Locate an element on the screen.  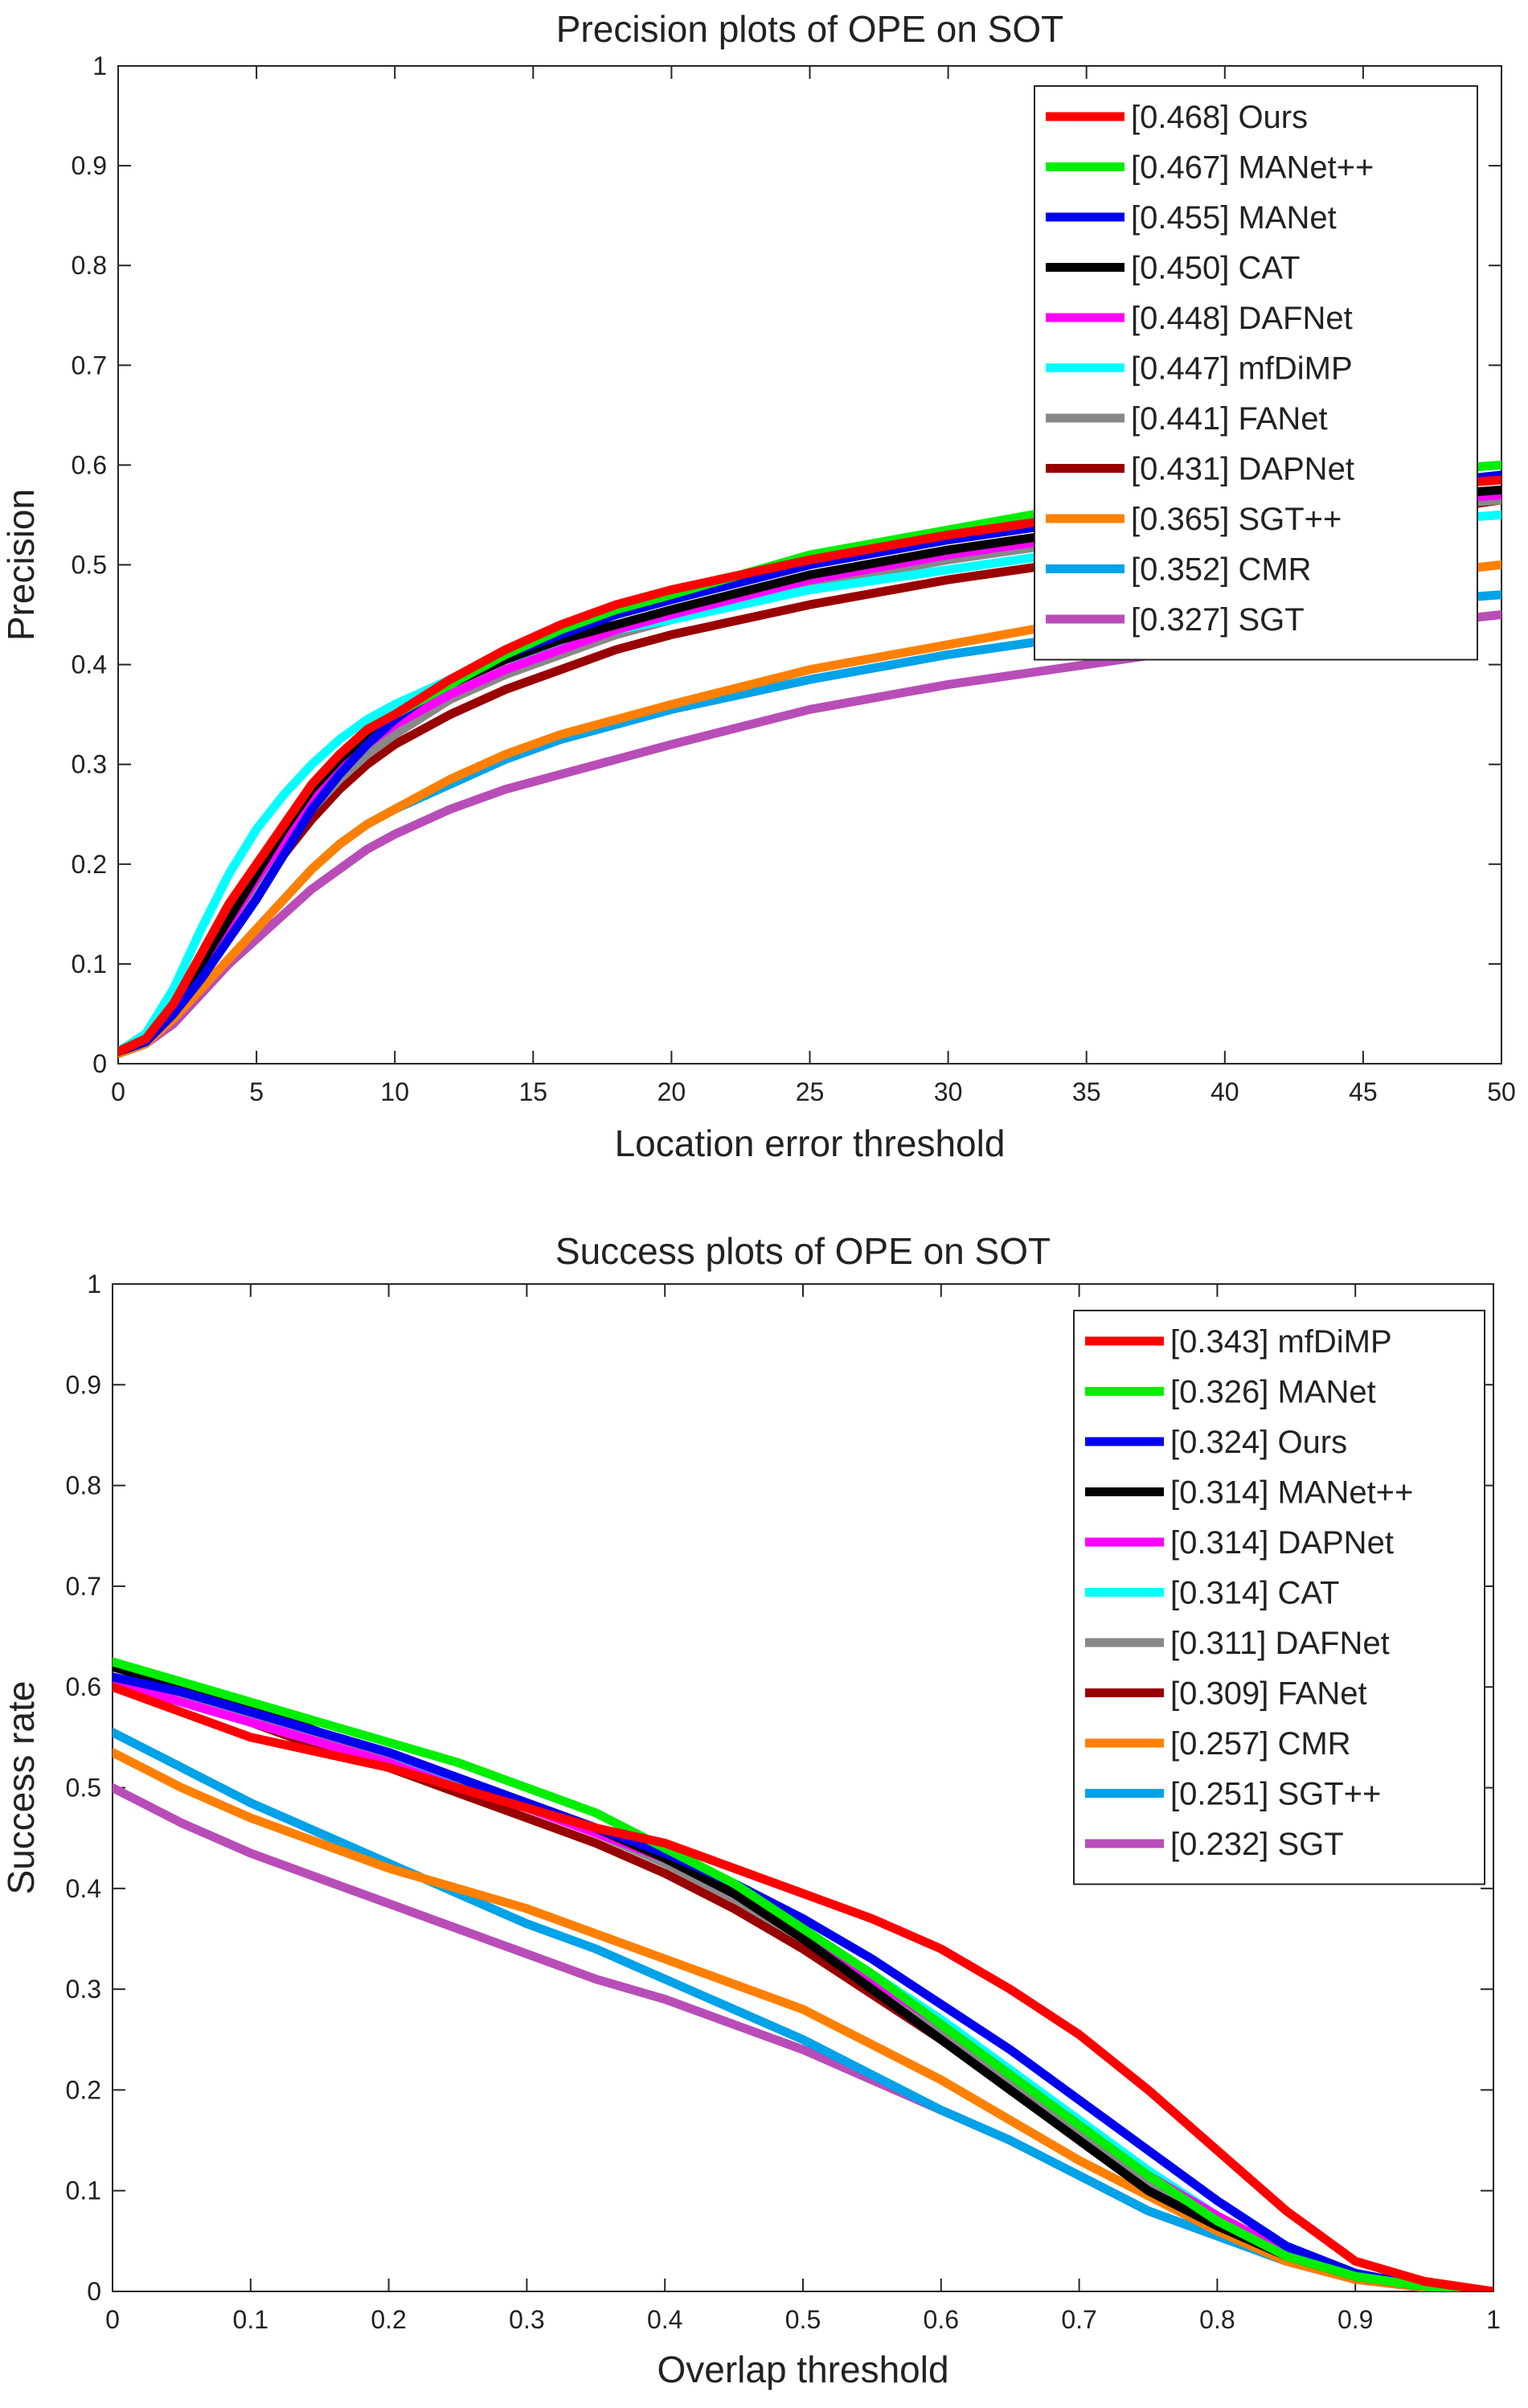
x-tick-label: 35 is located at coordinates (1086, 1091).